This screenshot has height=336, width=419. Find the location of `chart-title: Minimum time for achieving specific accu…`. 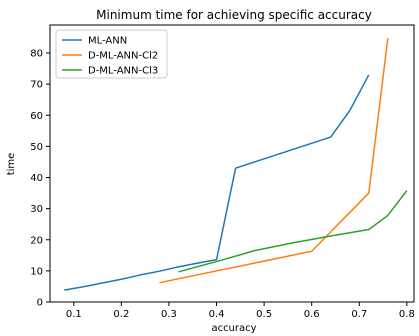

chart-title: Minimum time for achieving specific accu… is located at coordinates (234, 15).